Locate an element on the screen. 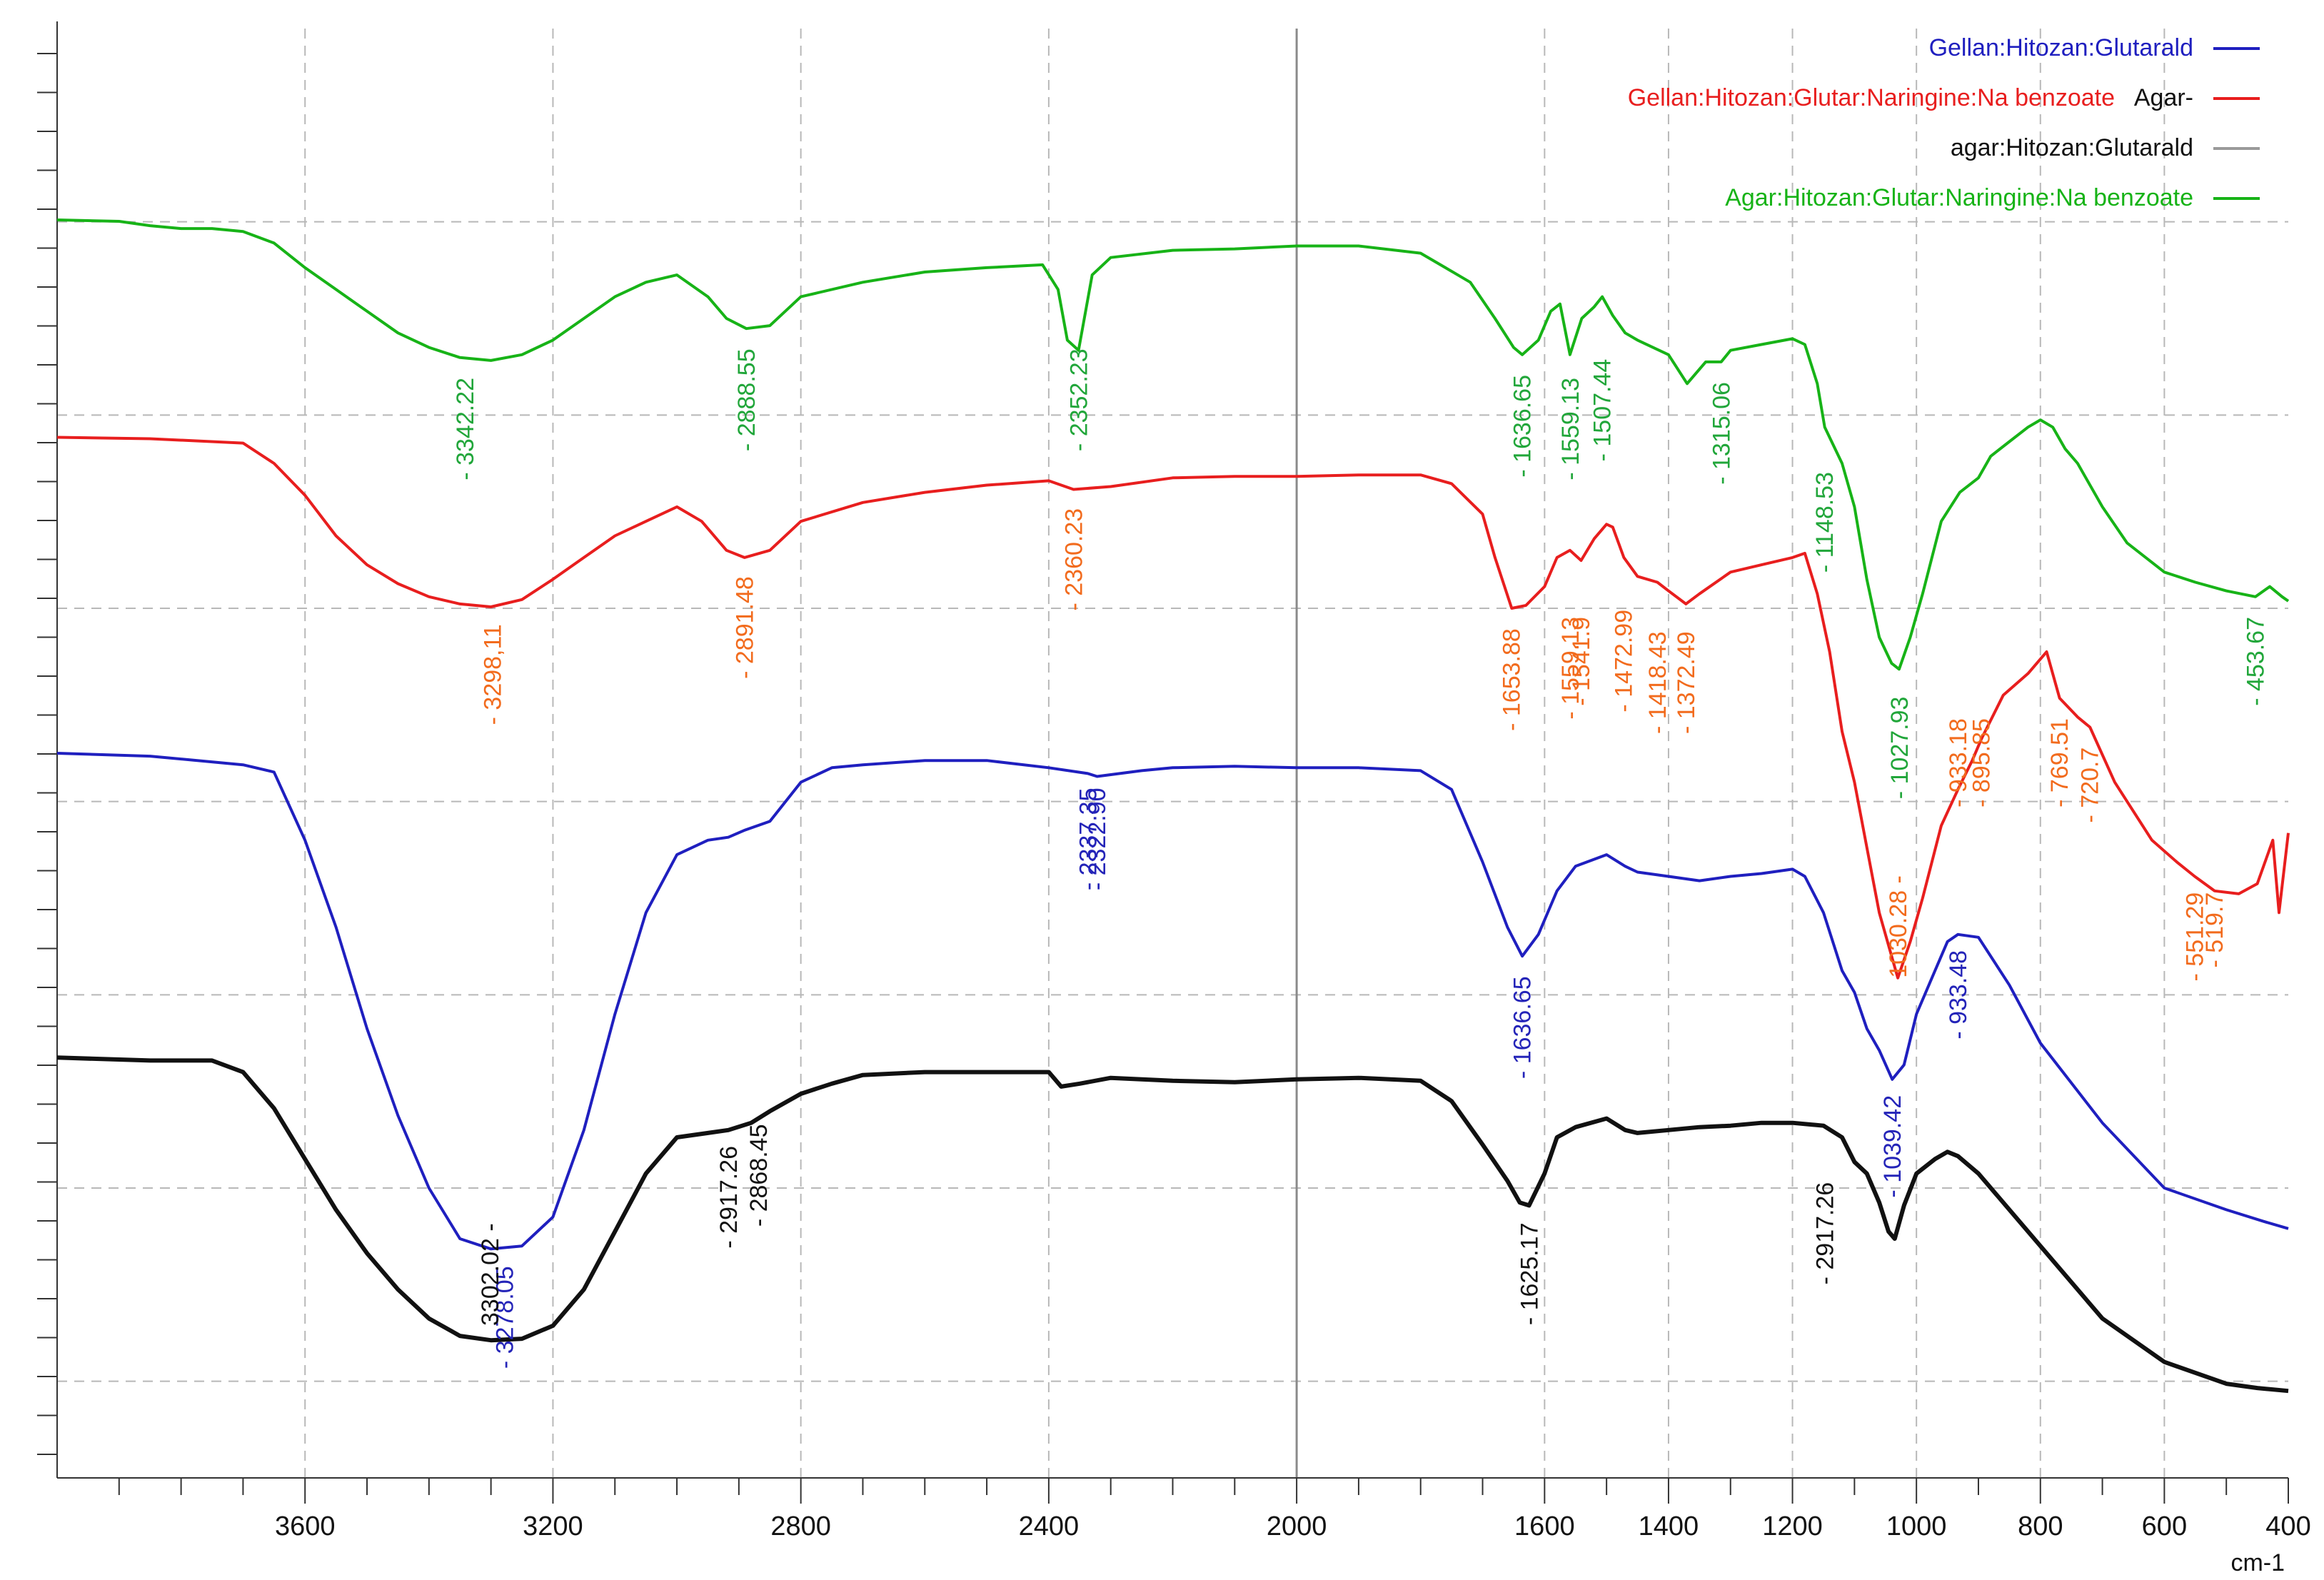 This screenshot has height=1580, width=2324. x-tick-label: 600 is located at coordinates (2164, 1526).